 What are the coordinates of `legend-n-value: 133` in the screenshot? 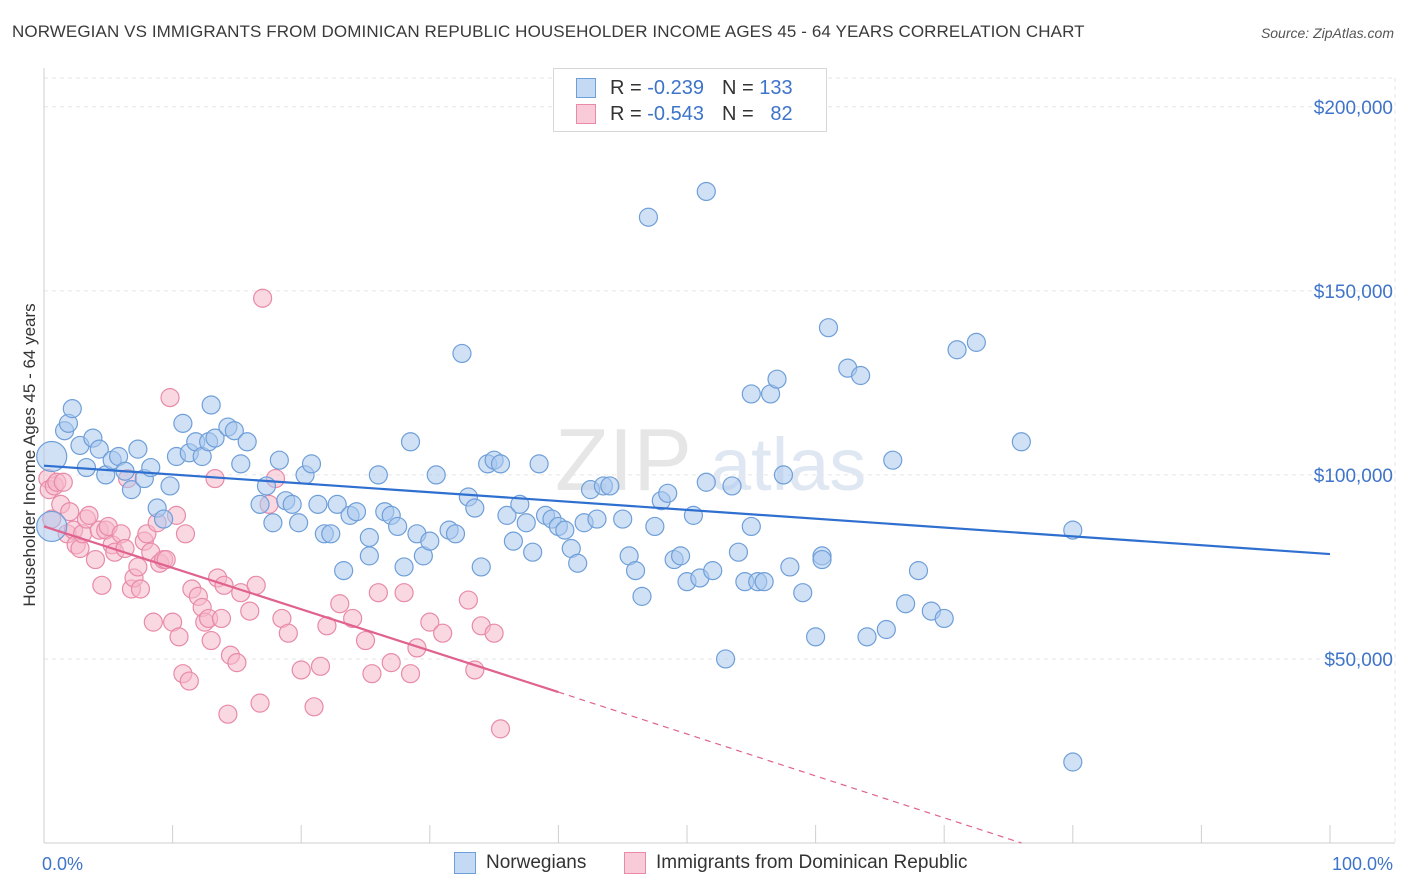 It's located at (776, 87).